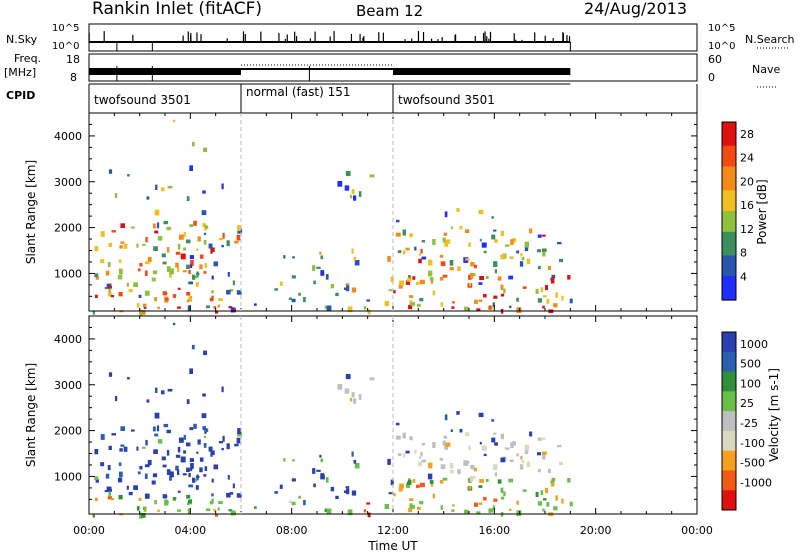 This screenshot has height=554, width=800. What do you see at coordinates (68, 339) in the screenshot?
I see `y-tick-label: 4000` at bounding box center [68, 339].